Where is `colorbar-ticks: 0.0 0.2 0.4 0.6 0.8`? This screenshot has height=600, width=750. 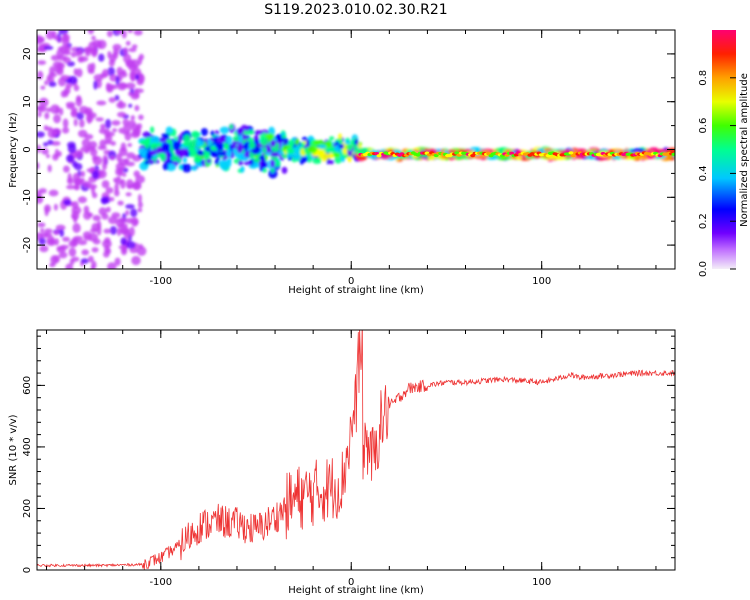 colorbar-ticks: 0.0 0.2 0.4 0.6 0.8 is located at coordinates (717, 173).